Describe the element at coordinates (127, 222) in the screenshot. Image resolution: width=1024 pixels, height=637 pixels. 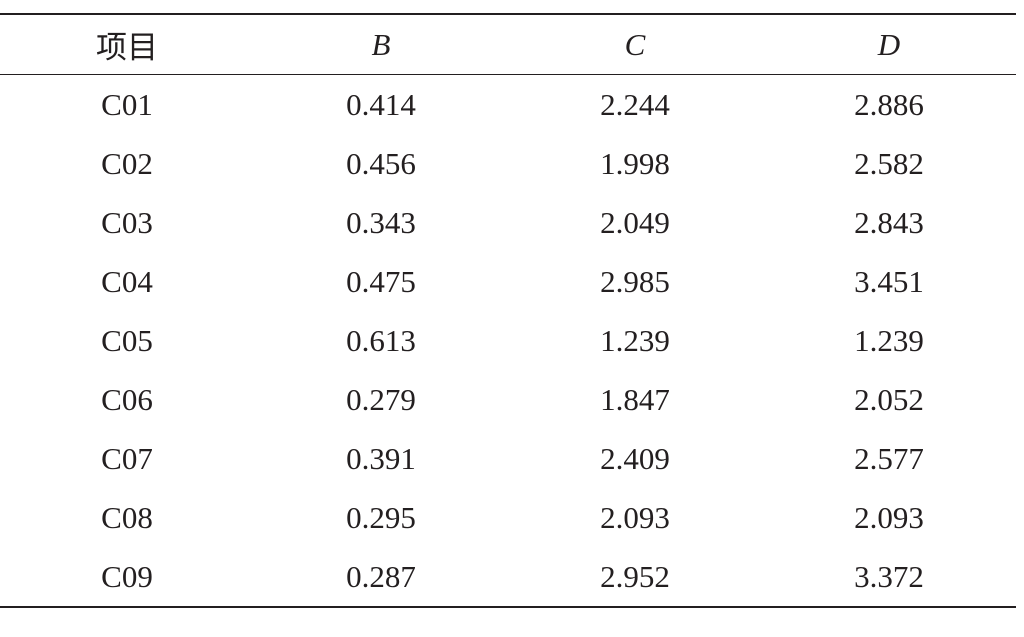
I see `row-label: C03` at that location.